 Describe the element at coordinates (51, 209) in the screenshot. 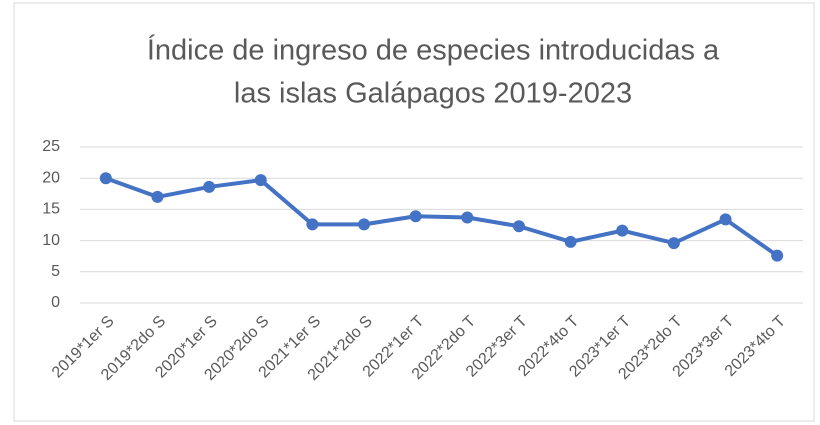

I see `y-tick-label: 15` at that location.